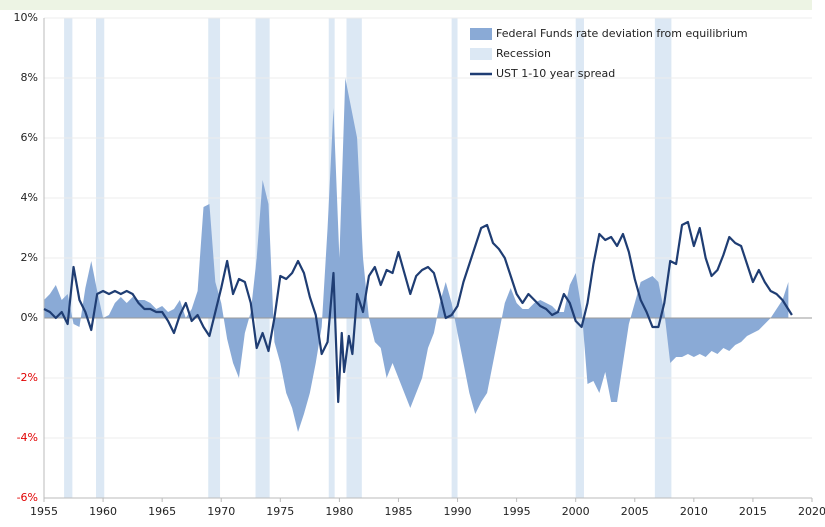 Image resolution: width=825 pixels, height=527 pixels. What do you see at coordinates (406, 5) in the screenshot?
I see `header-strip` at bounding box center [406, 5].